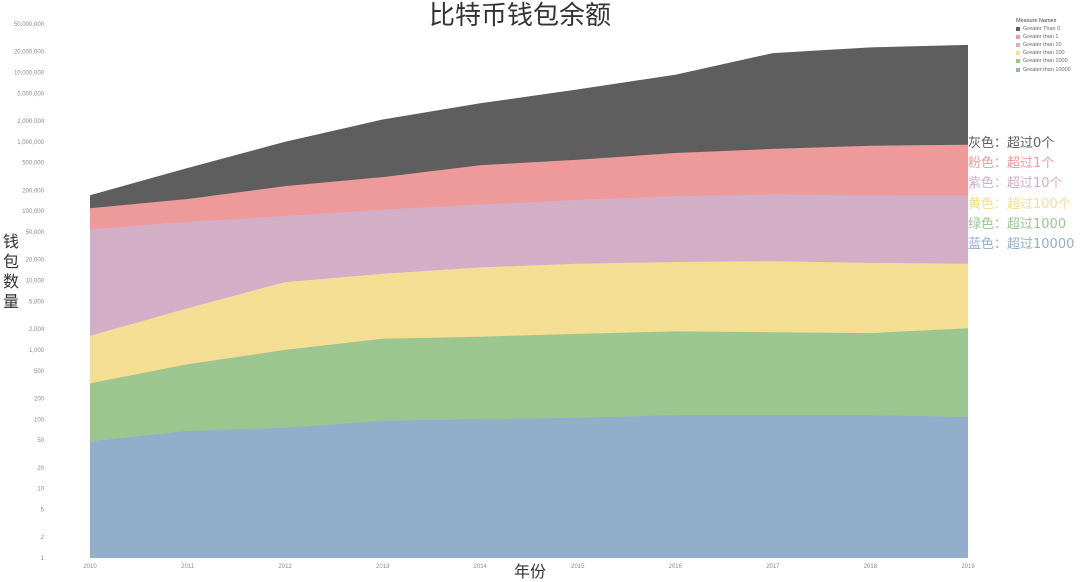 The height and width of the screenshot is (582, 1080). What do you see at coordinates (29, 74) in the screenshot?
I see `y-tick-label: 10,000,000` at bounding box center [29, 74].